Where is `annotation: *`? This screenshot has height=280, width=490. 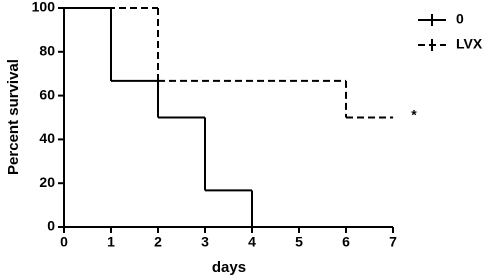 annotation: * is located at coordinates (414, 115).